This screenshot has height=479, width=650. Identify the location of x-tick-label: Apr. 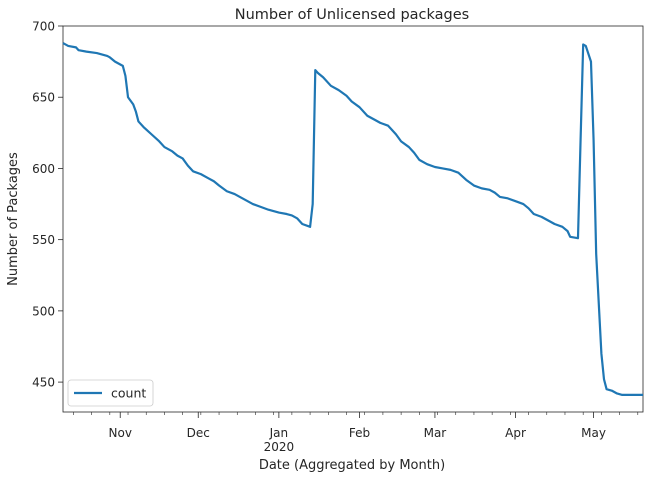
(515, 433).